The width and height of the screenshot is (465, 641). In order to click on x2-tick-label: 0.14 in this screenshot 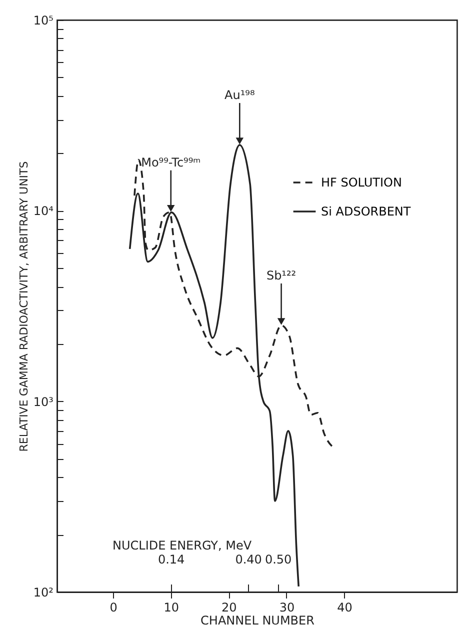, I will do `click(171, 559)`.